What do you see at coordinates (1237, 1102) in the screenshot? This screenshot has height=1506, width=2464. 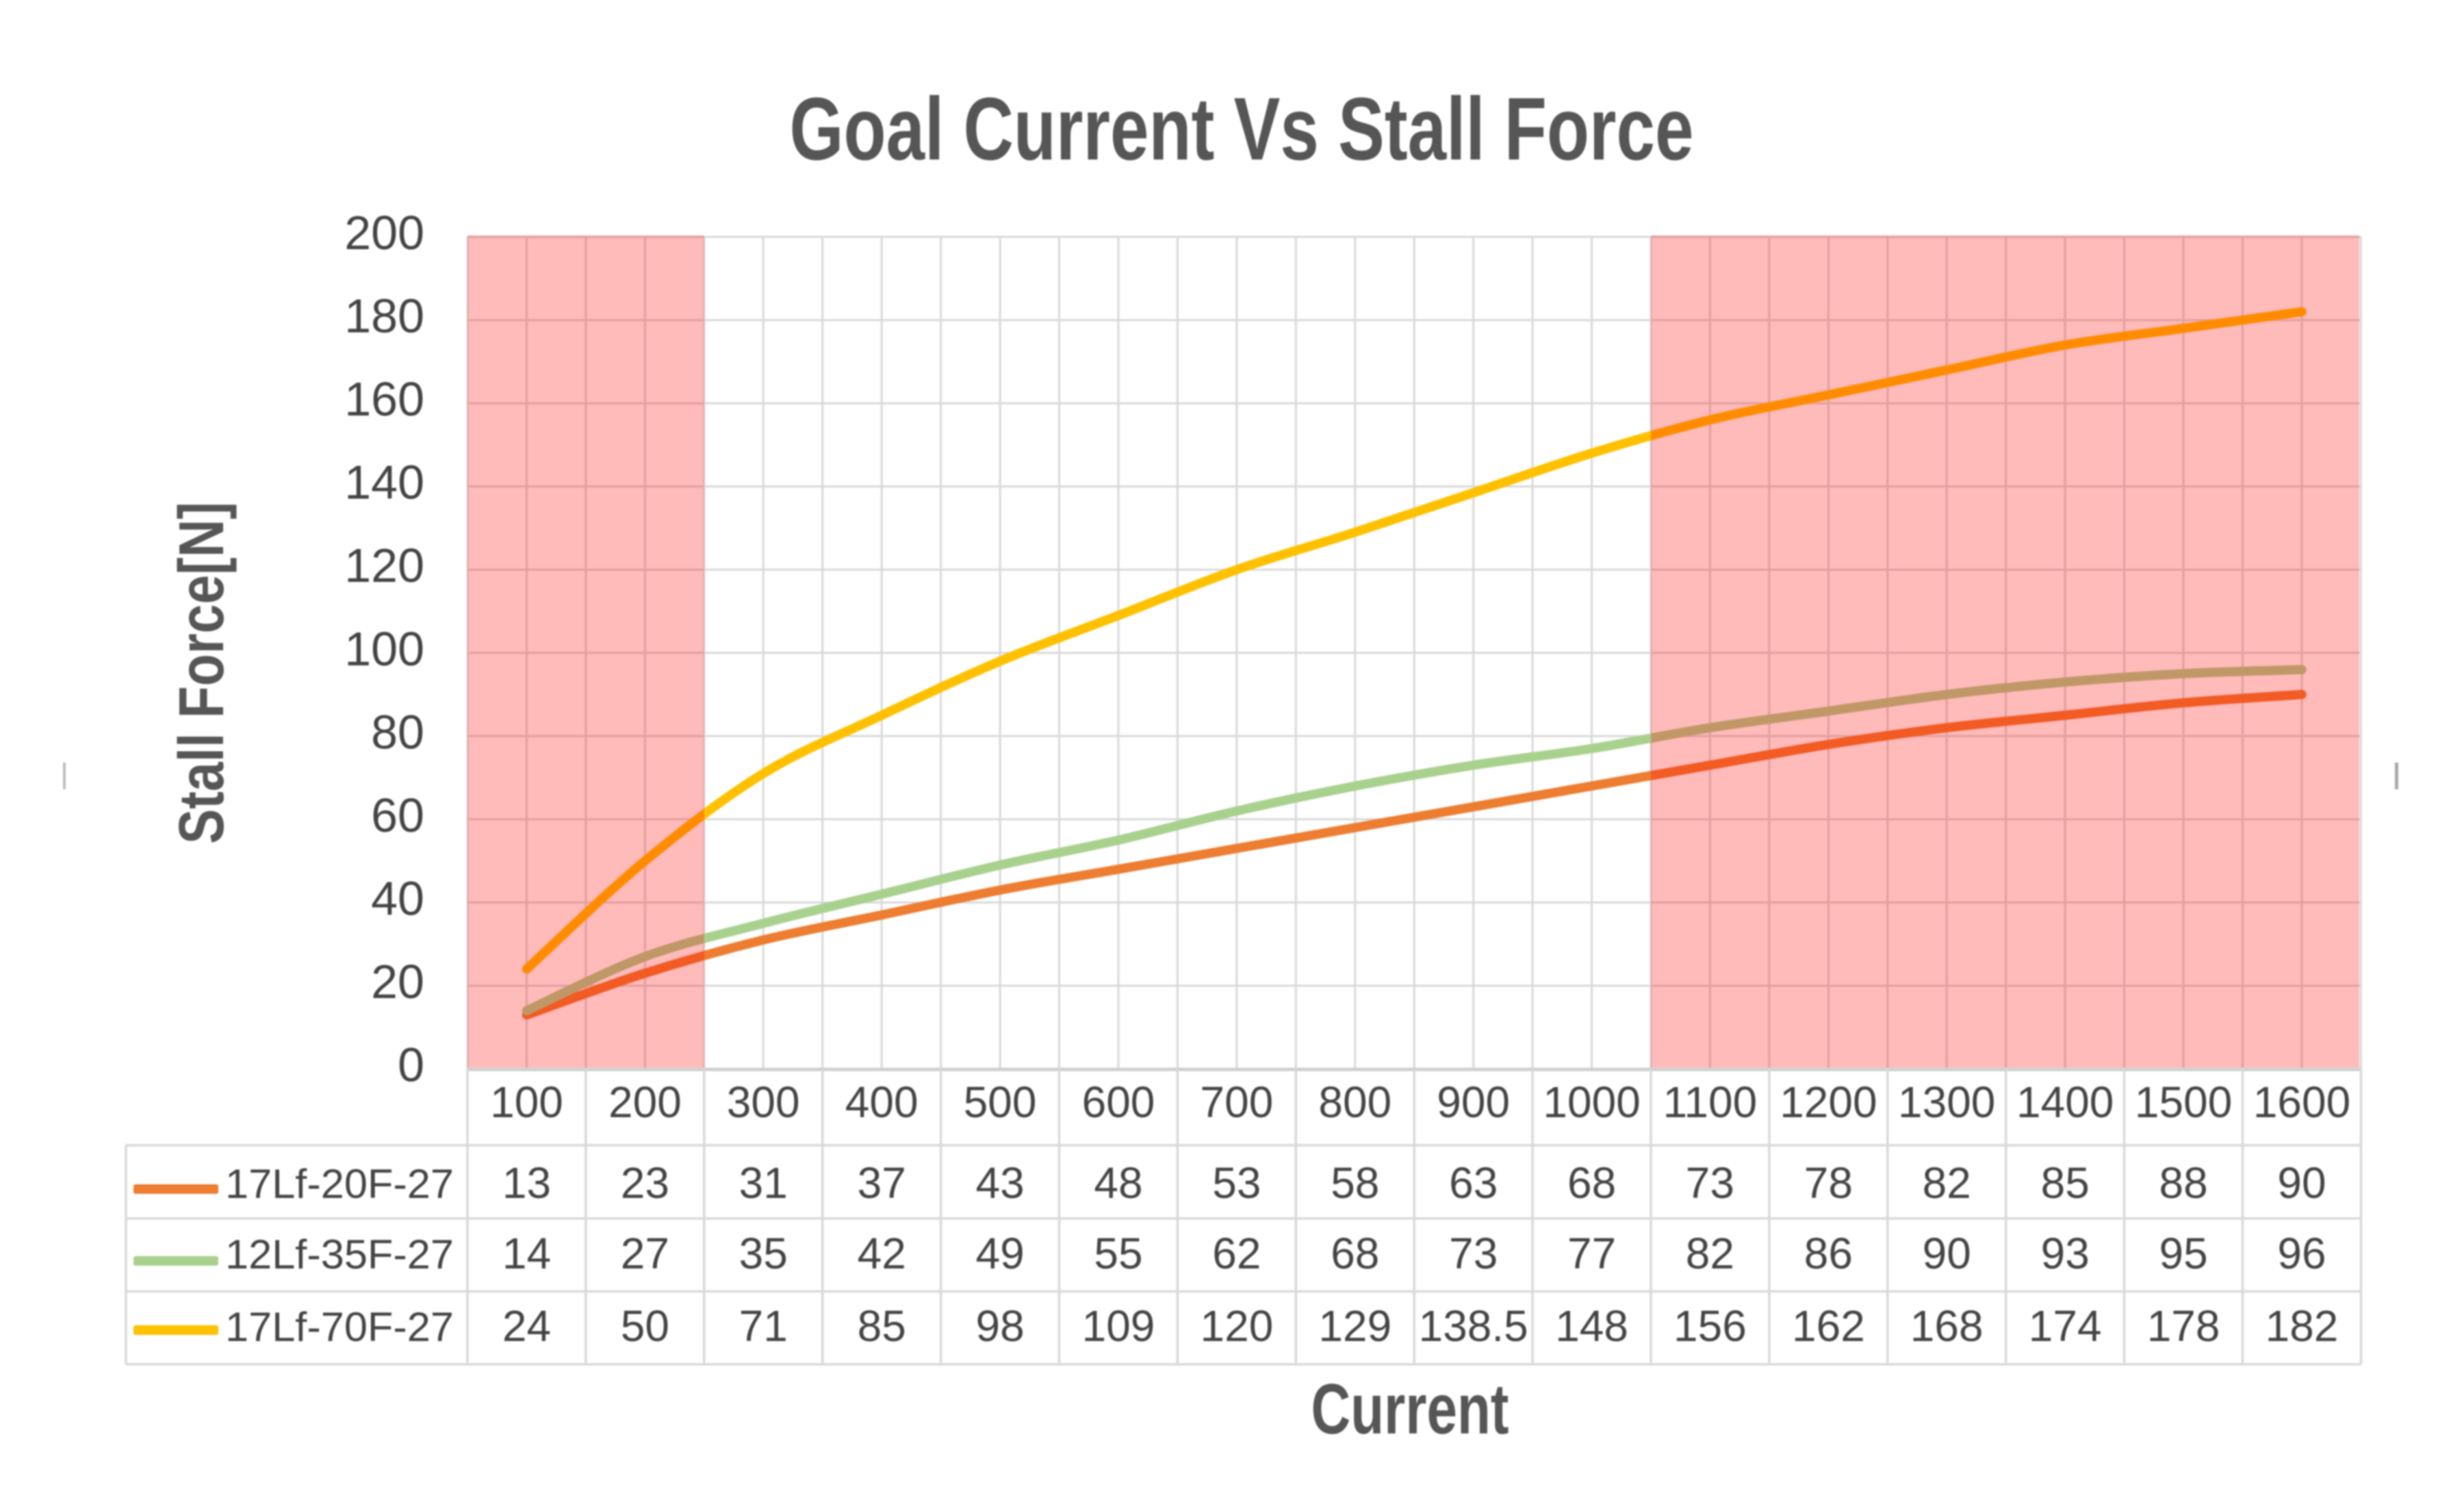 I see `svg-text: 700` at bounding box center [1237, 1102].